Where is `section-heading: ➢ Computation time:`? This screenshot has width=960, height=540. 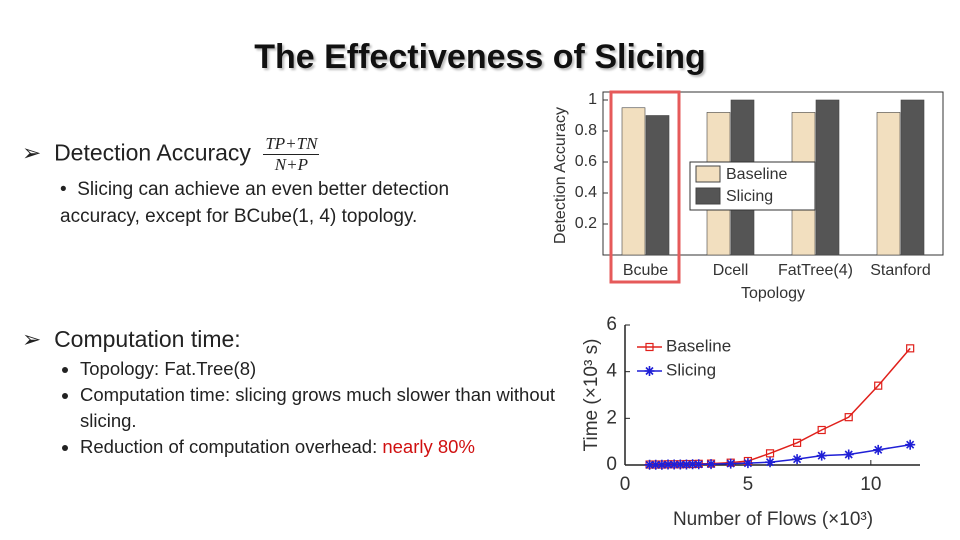
section-heading: ➢ Computation time: is located at coordinates (131, 339).